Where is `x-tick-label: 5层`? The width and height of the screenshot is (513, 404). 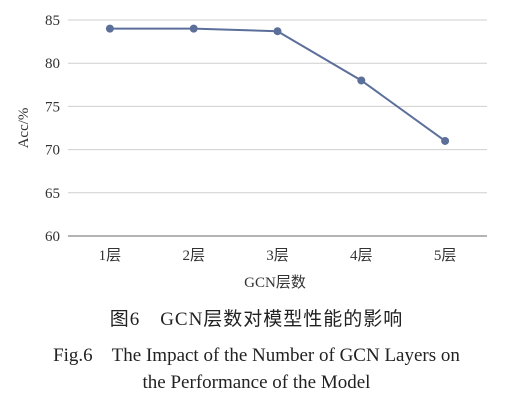
x-tick-label: 5层 is located at coordinates (445, 256).